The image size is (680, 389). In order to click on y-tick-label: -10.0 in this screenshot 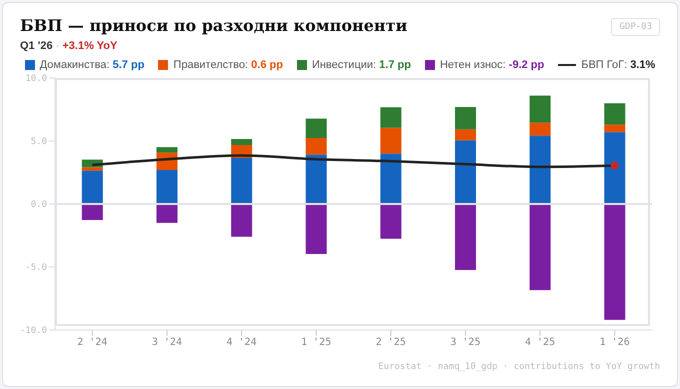, I will do `click(33, 331)`.